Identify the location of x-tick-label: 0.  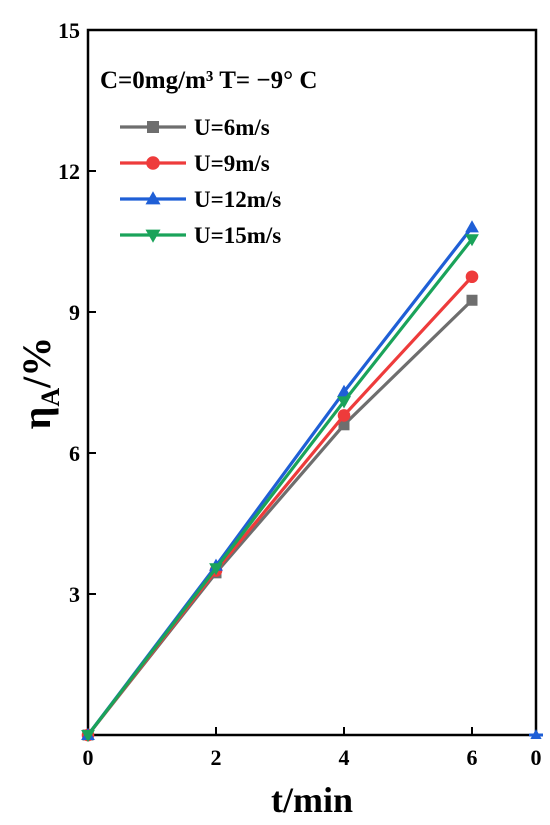
(88, 757).